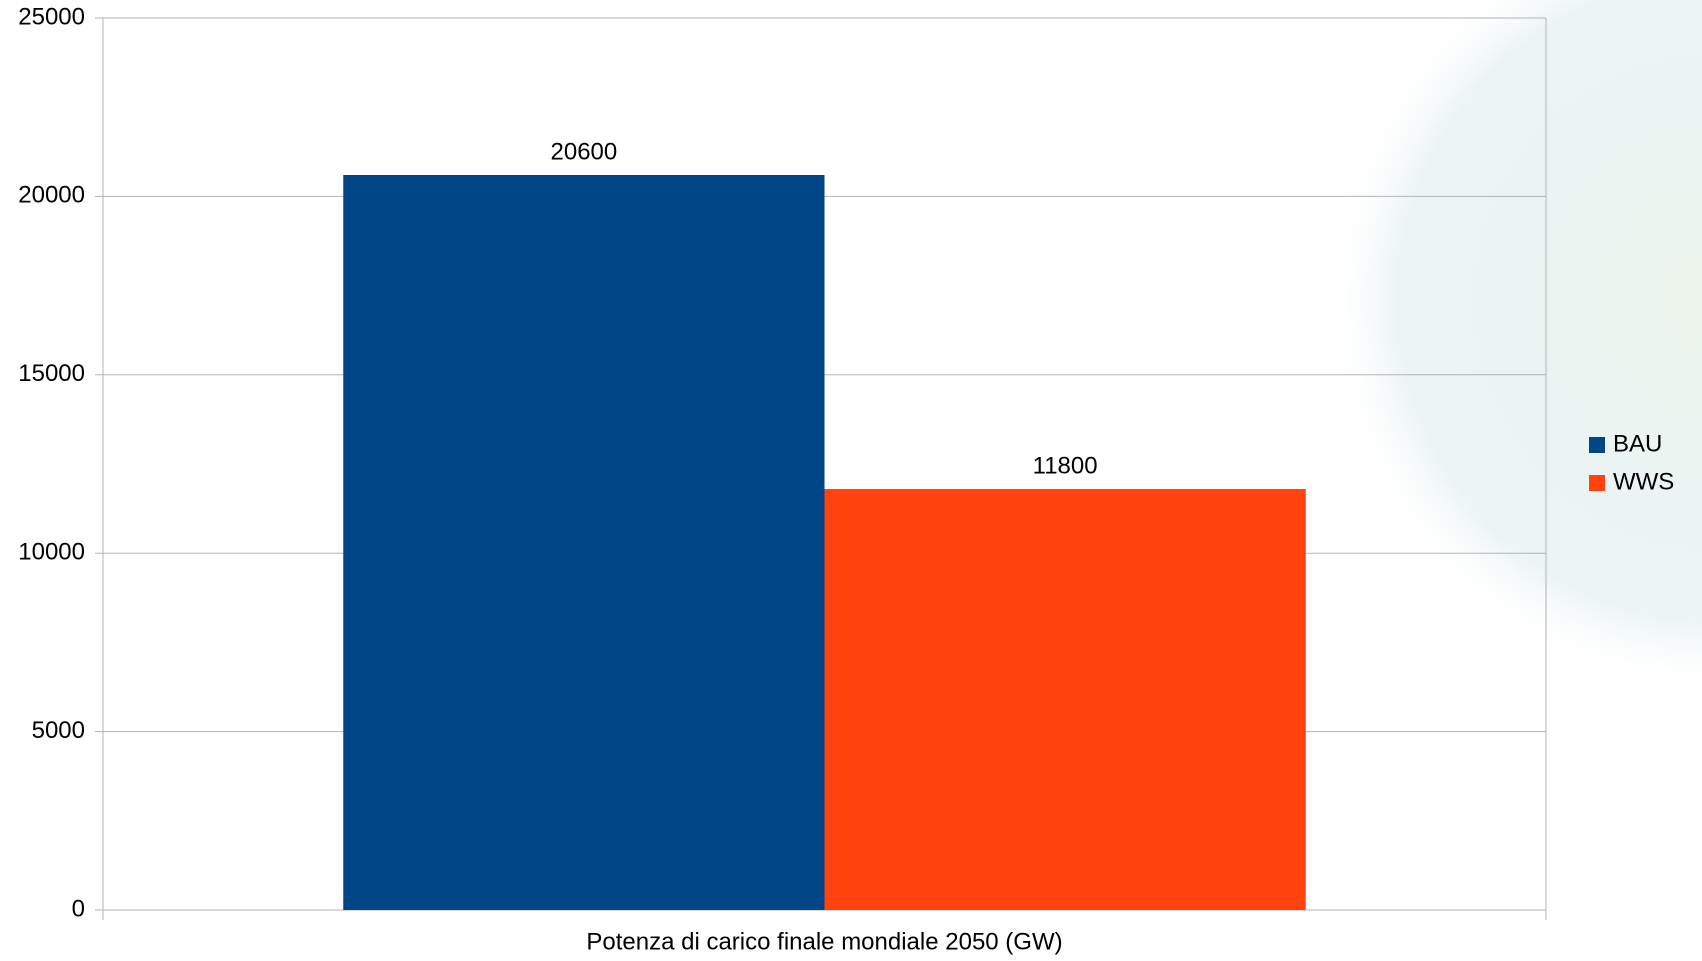 Image resolution: width=1702 pixels, height=961 pixels. Describe the element at coordinates (51, 195) in the screenshot. I see `y-tick-label: 20000` at that location.